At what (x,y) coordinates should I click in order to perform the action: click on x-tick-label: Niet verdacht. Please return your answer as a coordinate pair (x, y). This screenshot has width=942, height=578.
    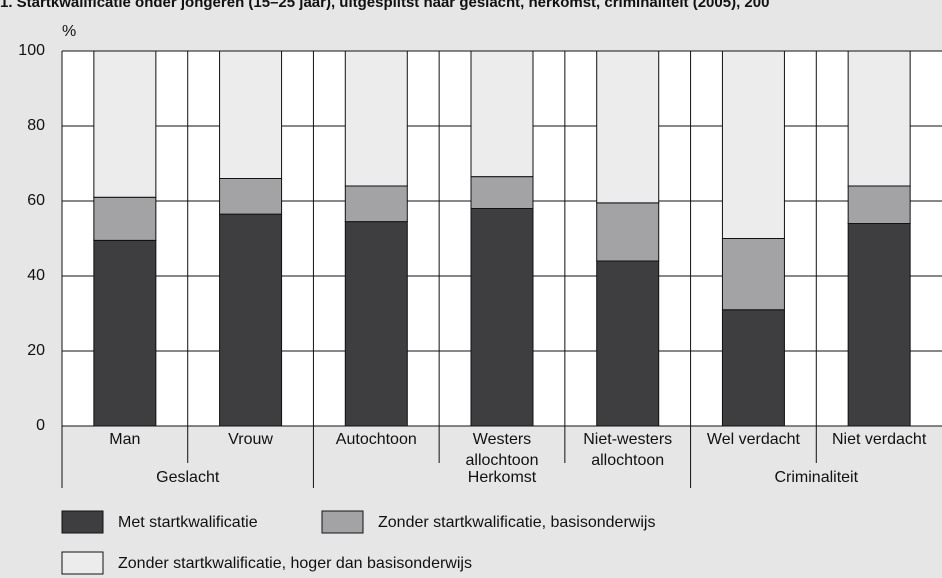
    Looking at the image, I should click on (879, 439).